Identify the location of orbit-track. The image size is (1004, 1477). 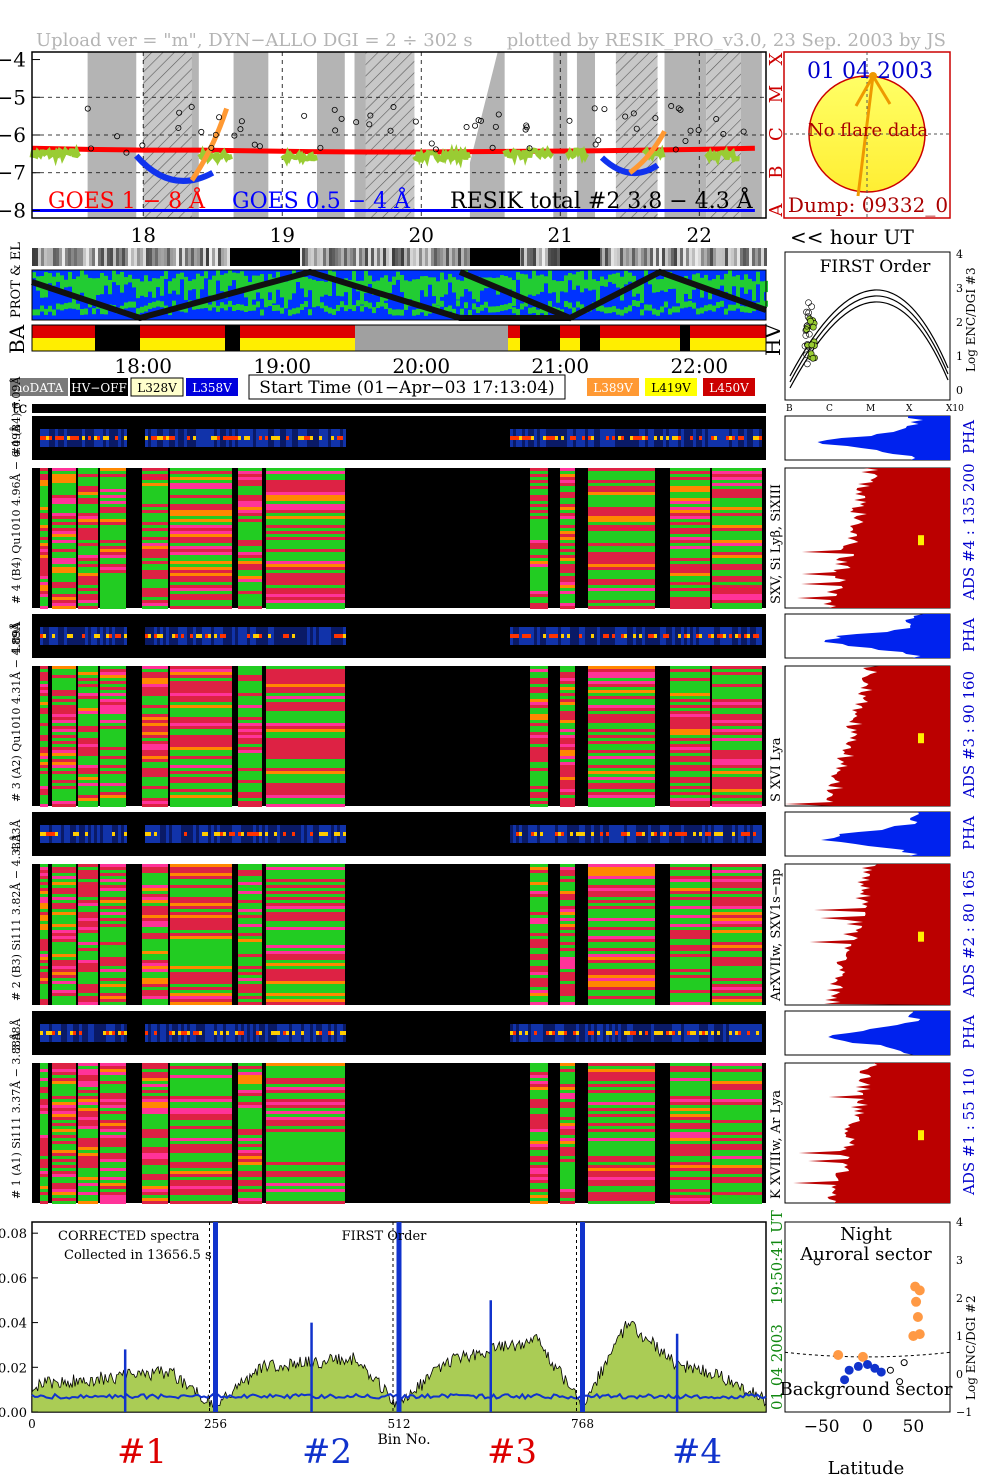
(399, 295).